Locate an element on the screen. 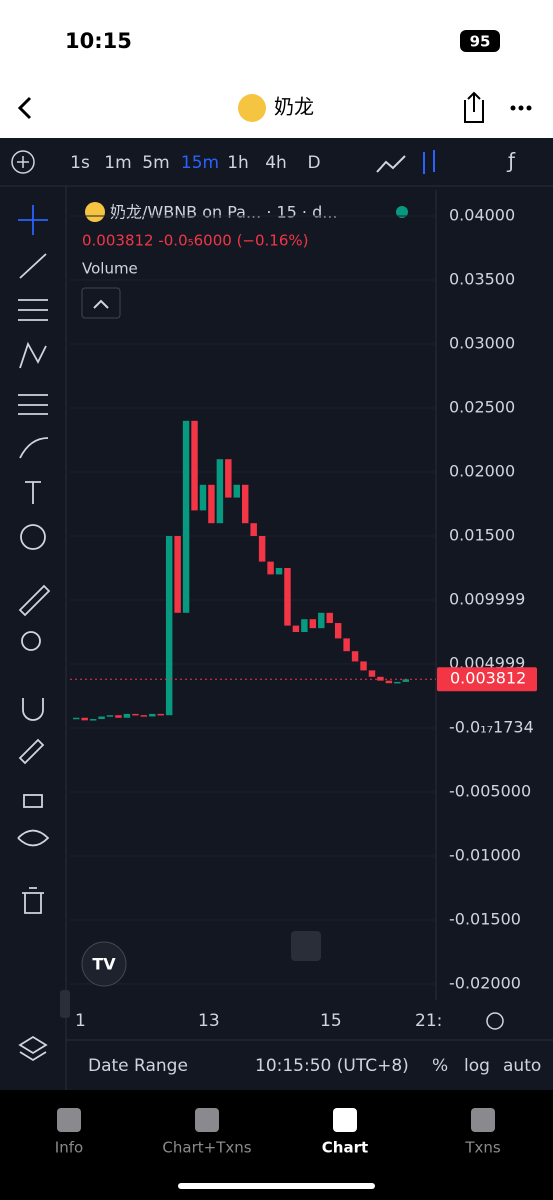 This screenshot has width=553, height=1200. time-axis-label: 15 is located at coordinates (331, 1021).